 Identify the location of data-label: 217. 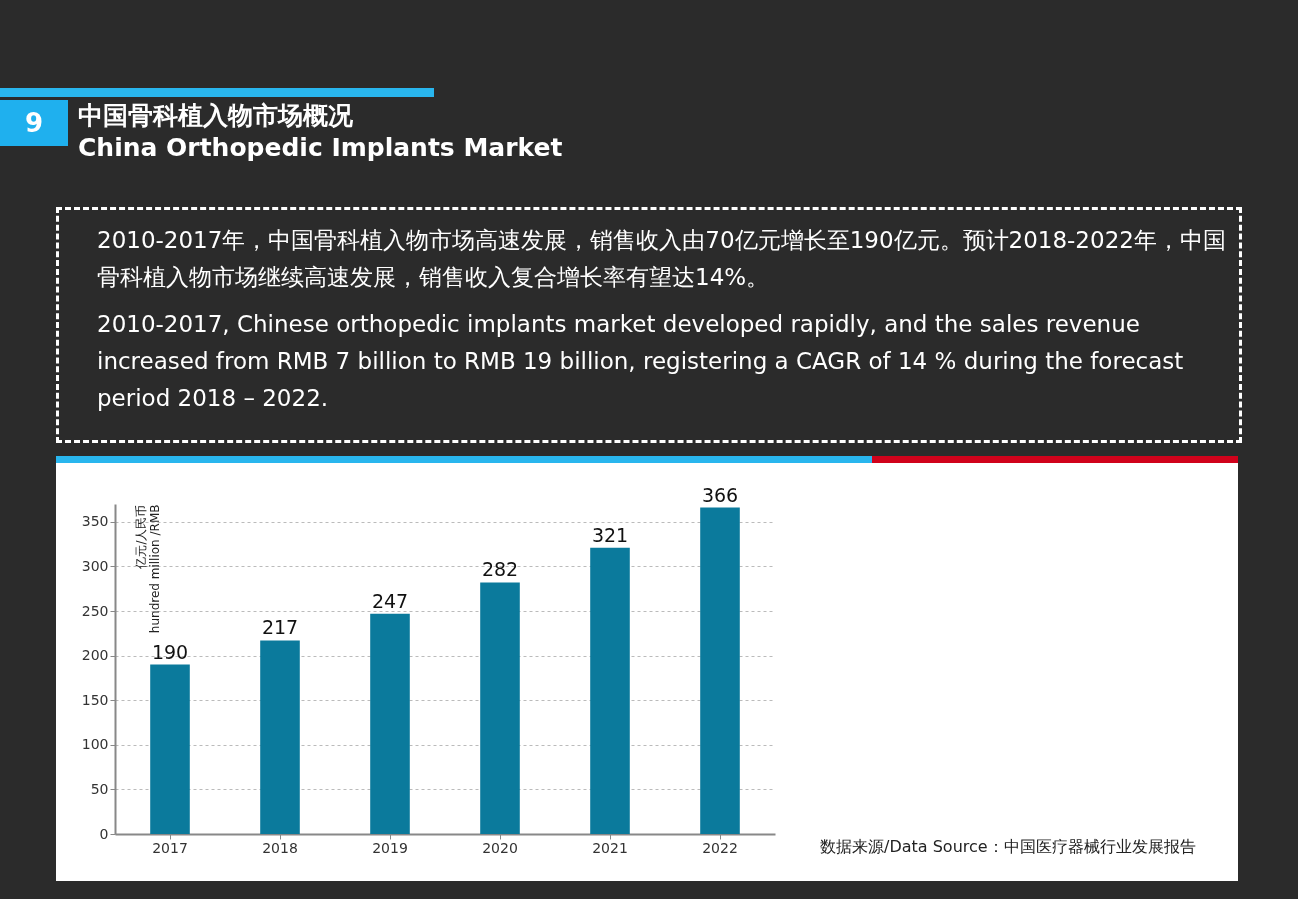
(280, 627).